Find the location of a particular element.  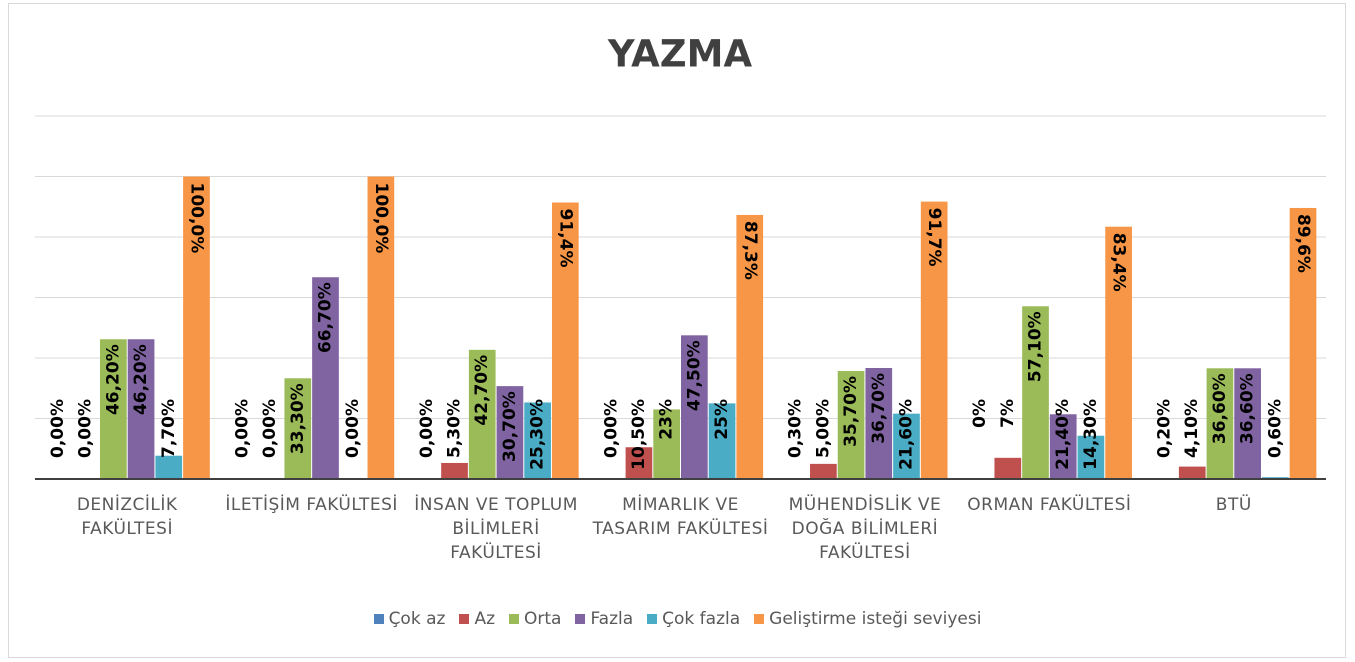

data-label: 14,30% is located at coordinates (1091, 434).